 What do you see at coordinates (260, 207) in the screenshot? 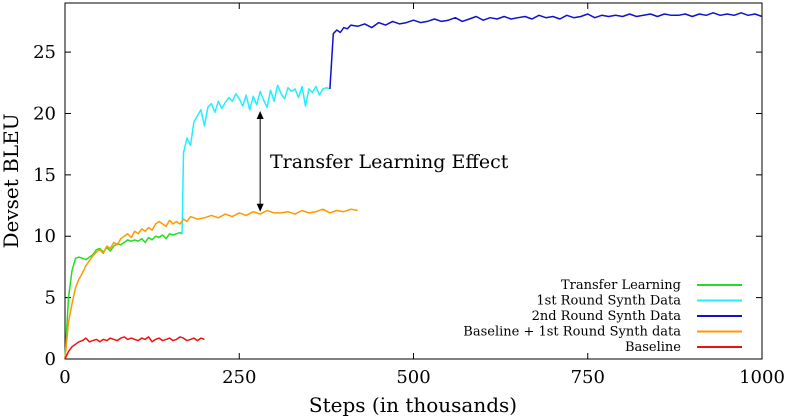
I see `annotation-arrowhead-bottom` at bounding box center [260, 207].